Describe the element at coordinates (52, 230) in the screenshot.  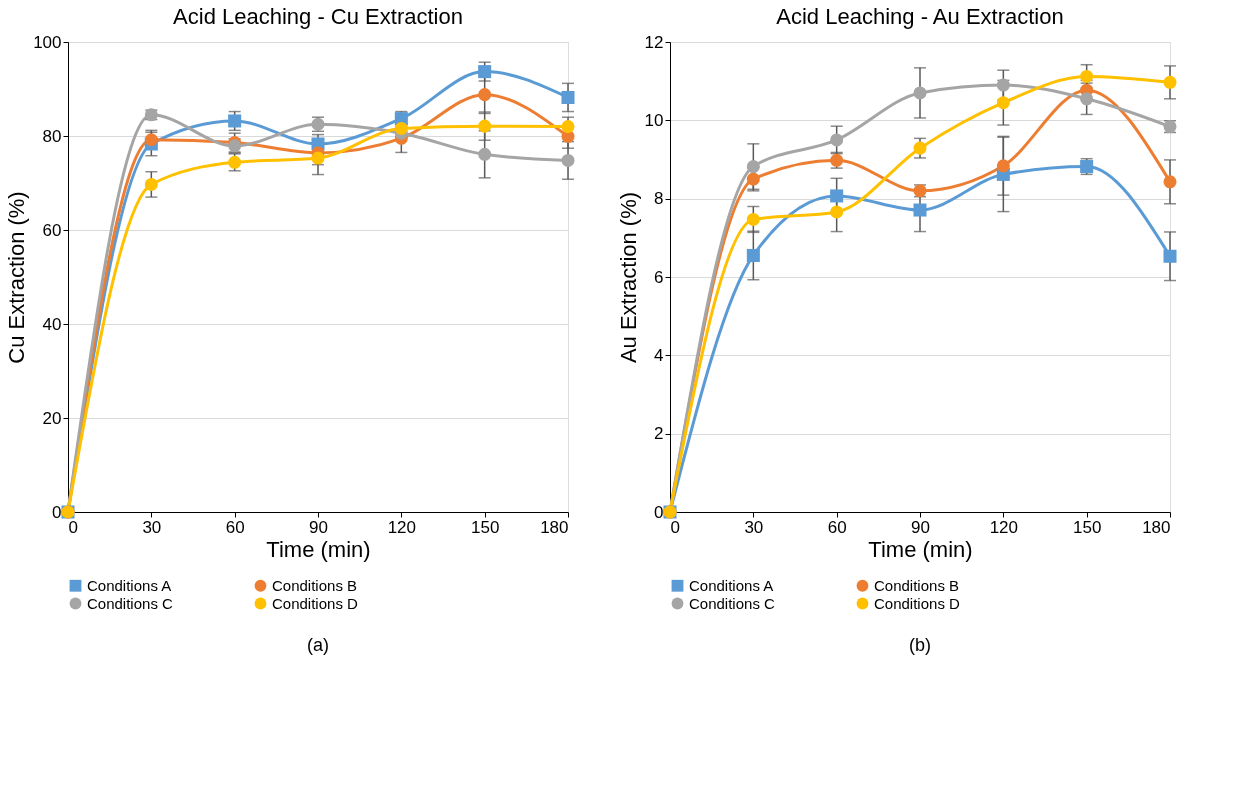
I see `y-tick-label: 60` at that location.